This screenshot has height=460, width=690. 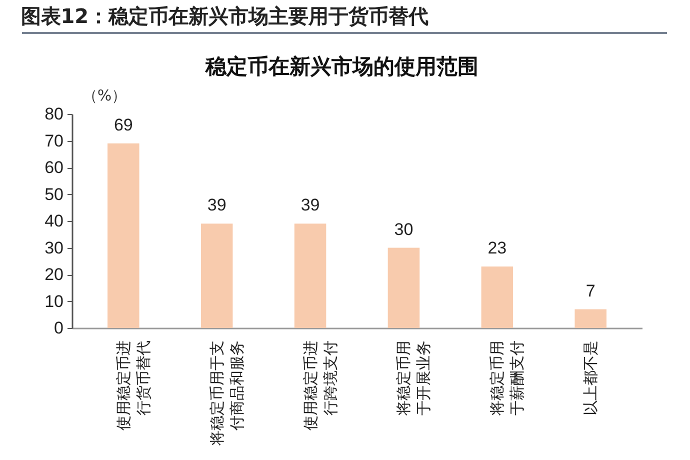 What do you see at coordinates (227, 393) in the screenshot?
I see `x-tick-label: 将稳定币用于支付商品和服务` at bounding box center [227, 393].